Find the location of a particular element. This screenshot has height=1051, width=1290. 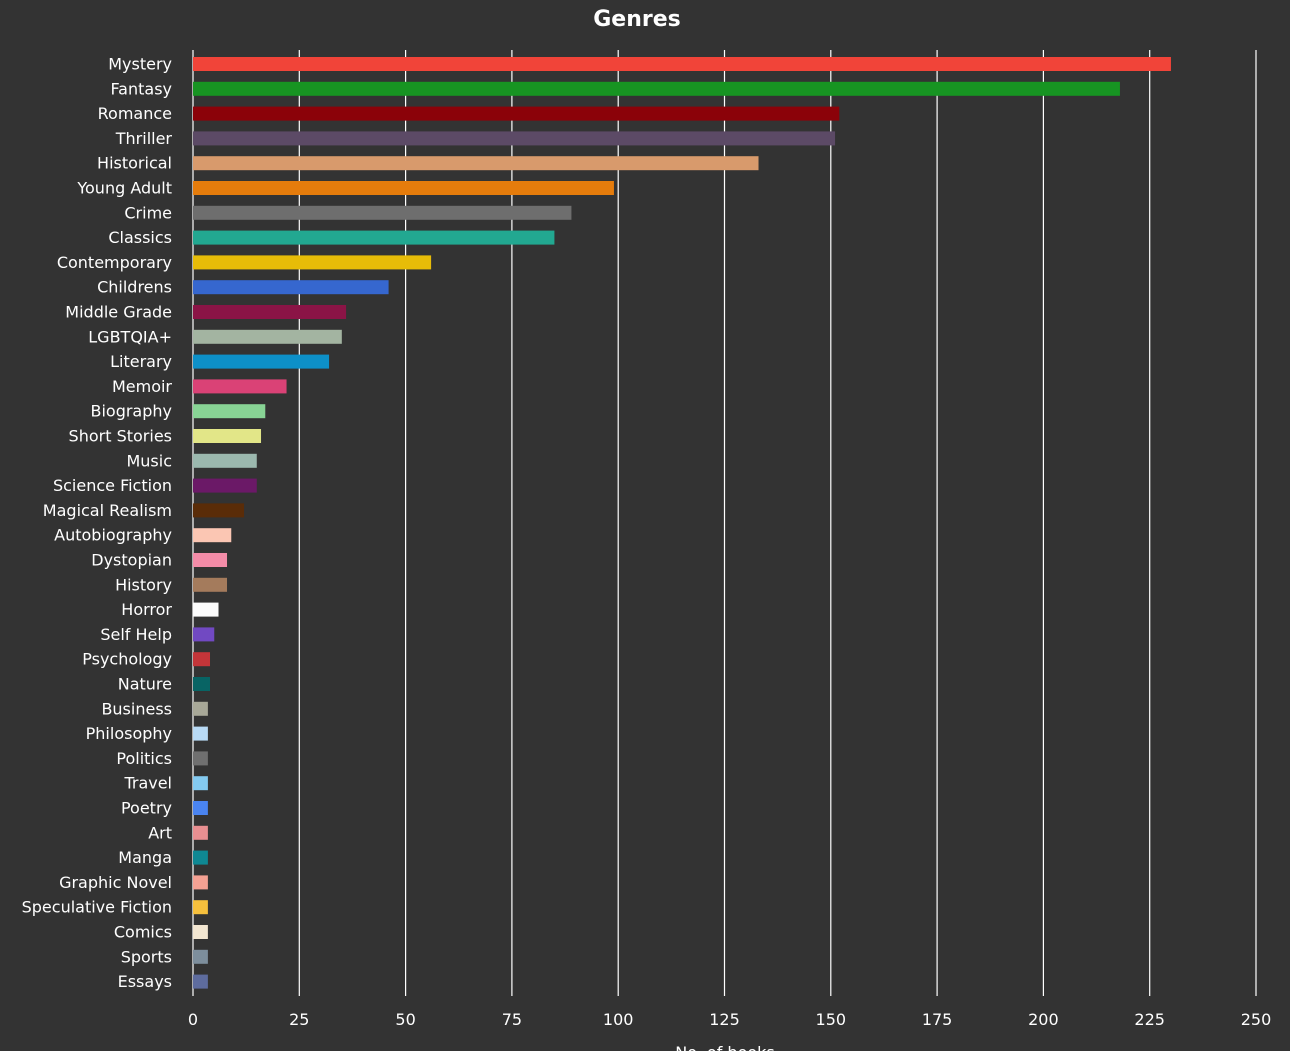

x-tick-label: 200 is located at coordinates (1043, 1019).